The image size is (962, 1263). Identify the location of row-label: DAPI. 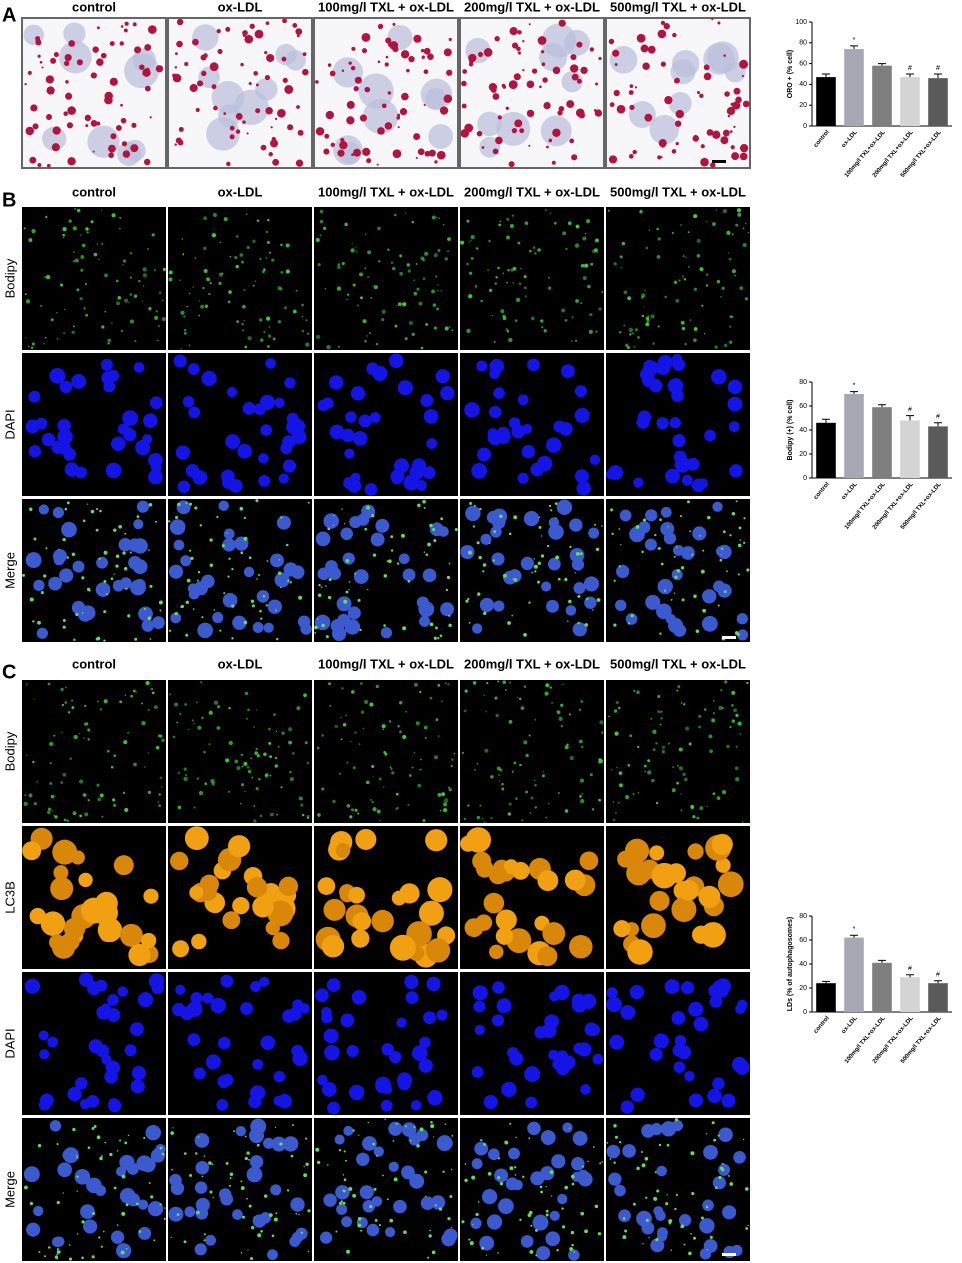
(9, 1043).